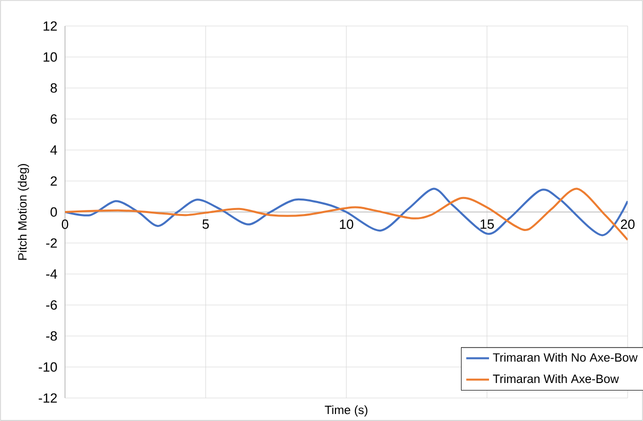  What do you see at coordinates (54, 150) in the screenshot?
I see `y-tick-label: 4` at bounding box center [54, 150].